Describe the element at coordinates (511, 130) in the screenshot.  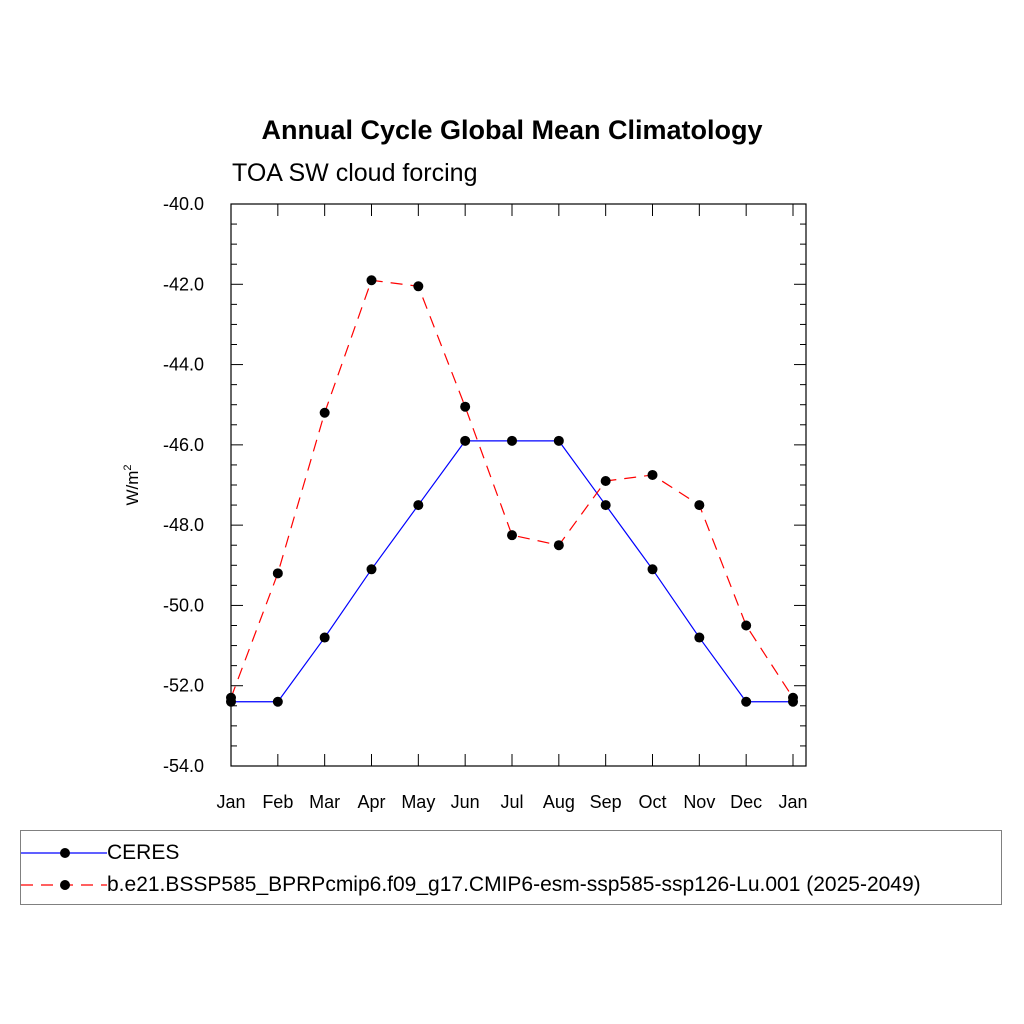
I see `chart-title: Annual Cycle Global Mean Climatology` at that location.